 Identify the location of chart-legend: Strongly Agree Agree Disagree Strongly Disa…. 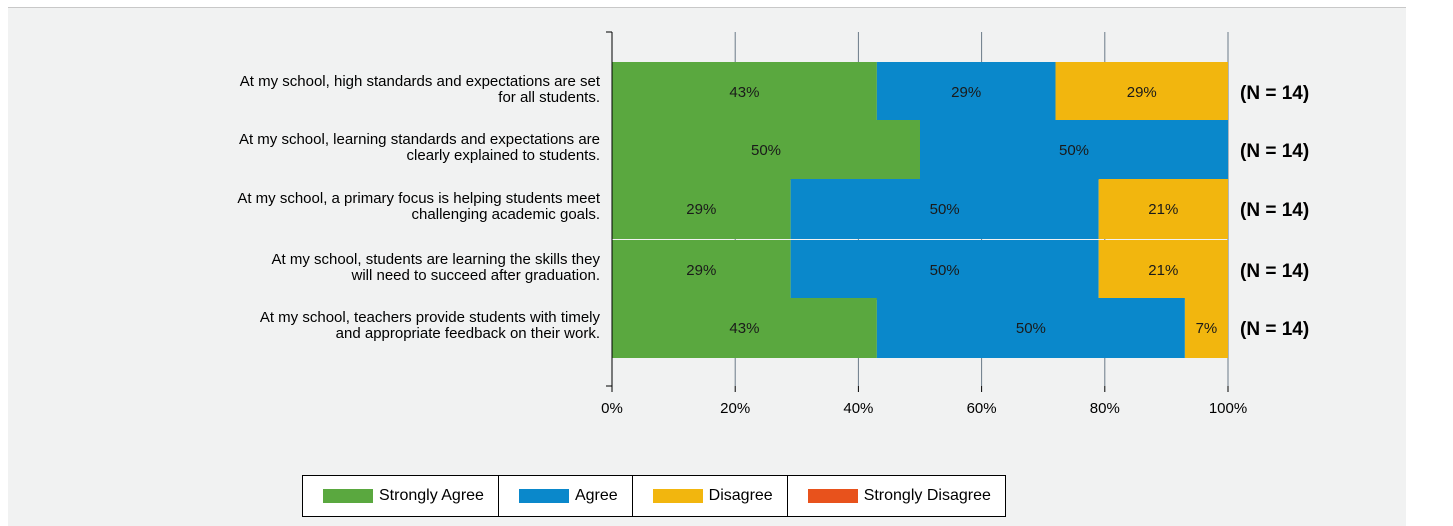
(654, 496).